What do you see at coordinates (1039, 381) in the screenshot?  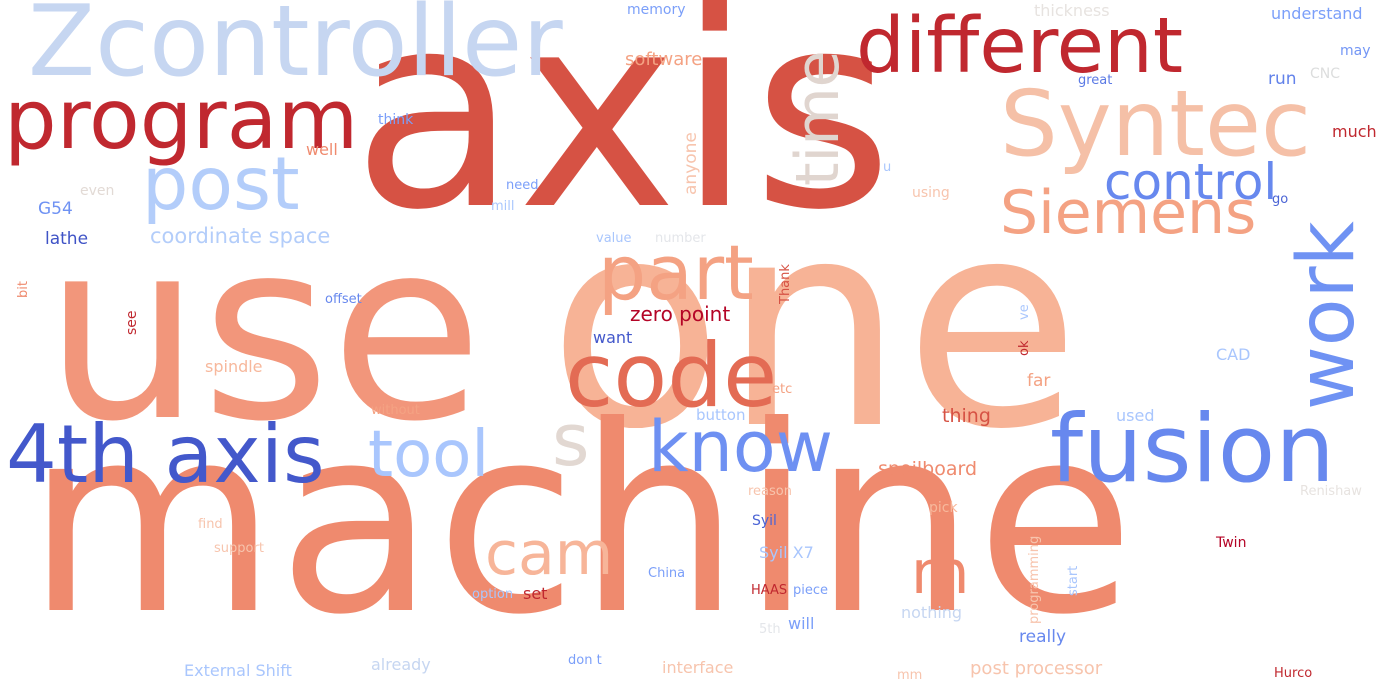 I see `word-far: far` at bounding box center [1039, 381].